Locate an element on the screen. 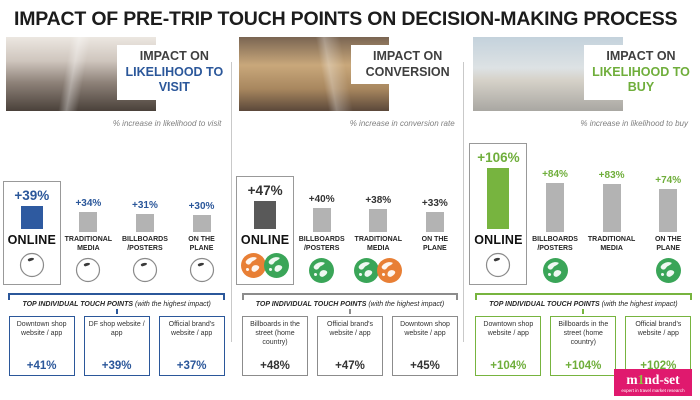 The width and height of the screenshot is (700, 400). bar-value: +31% is located at coordinates (145, 205).